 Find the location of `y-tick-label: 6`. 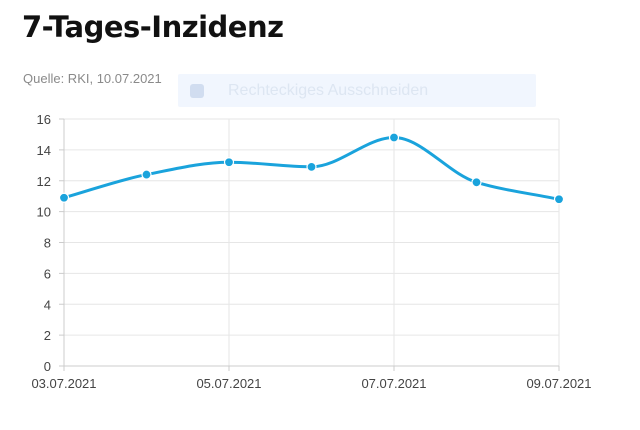

y-tick-label: 6 is located at coordinates (47, 273).